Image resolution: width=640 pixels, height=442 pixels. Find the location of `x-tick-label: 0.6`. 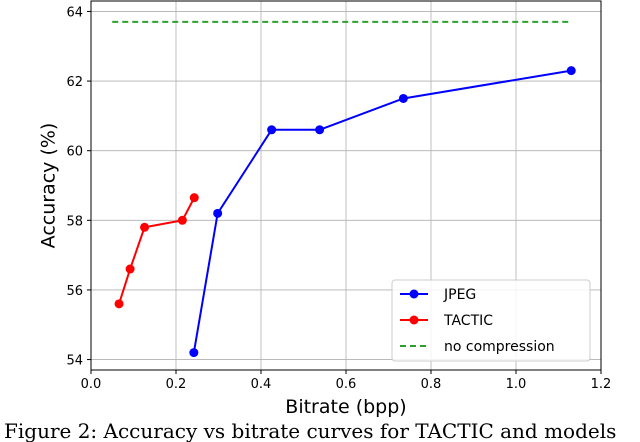

x-tick-label: 0.6 is located at coordinates (346, 384).